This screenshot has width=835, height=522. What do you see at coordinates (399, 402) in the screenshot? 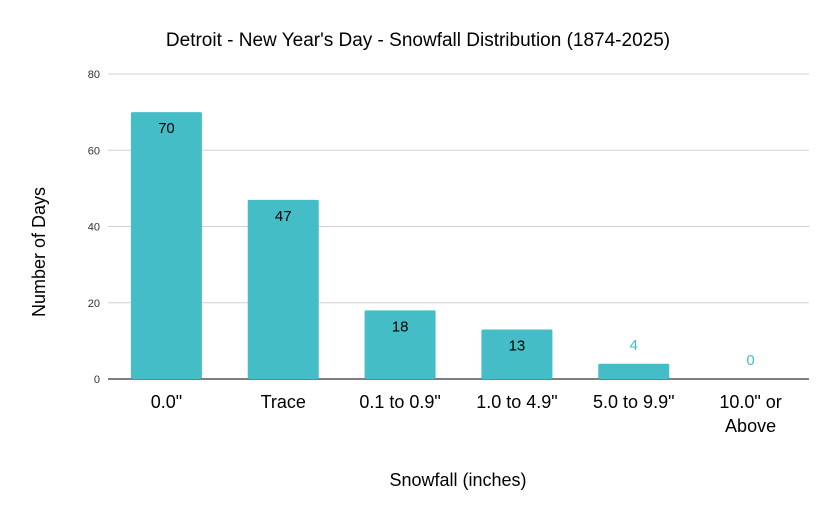
I see `x-tick-label: 0.1 to 0.9"` at bounding box center [399, 402].